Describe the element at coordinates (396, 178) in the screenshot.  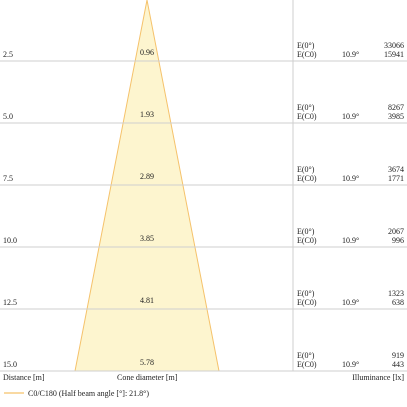
I see `ec0-value: 1771` at that location.